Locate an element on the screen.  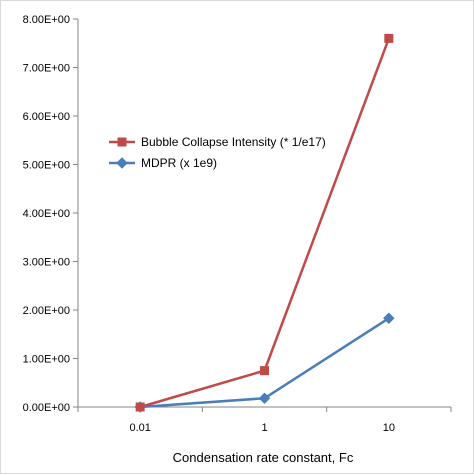
legend-label-1: Bubble Collapse Intensity (* 1/e17) is located at coordinates (233, 142).